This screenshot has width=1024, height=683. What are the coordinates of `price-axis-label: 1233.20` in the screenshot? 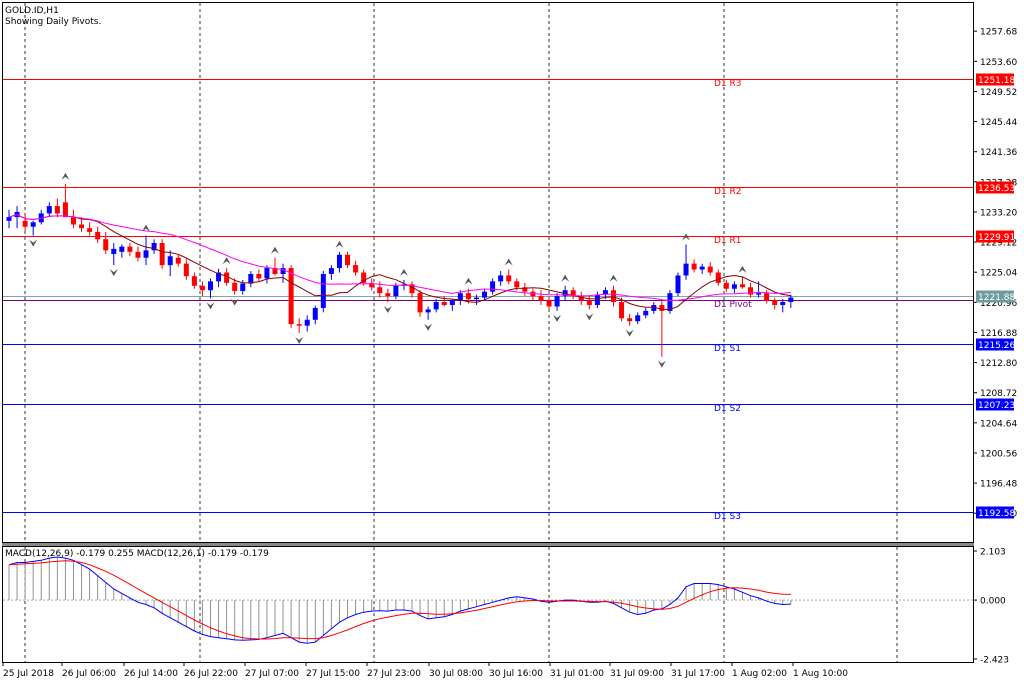 It's located at (998, 213).